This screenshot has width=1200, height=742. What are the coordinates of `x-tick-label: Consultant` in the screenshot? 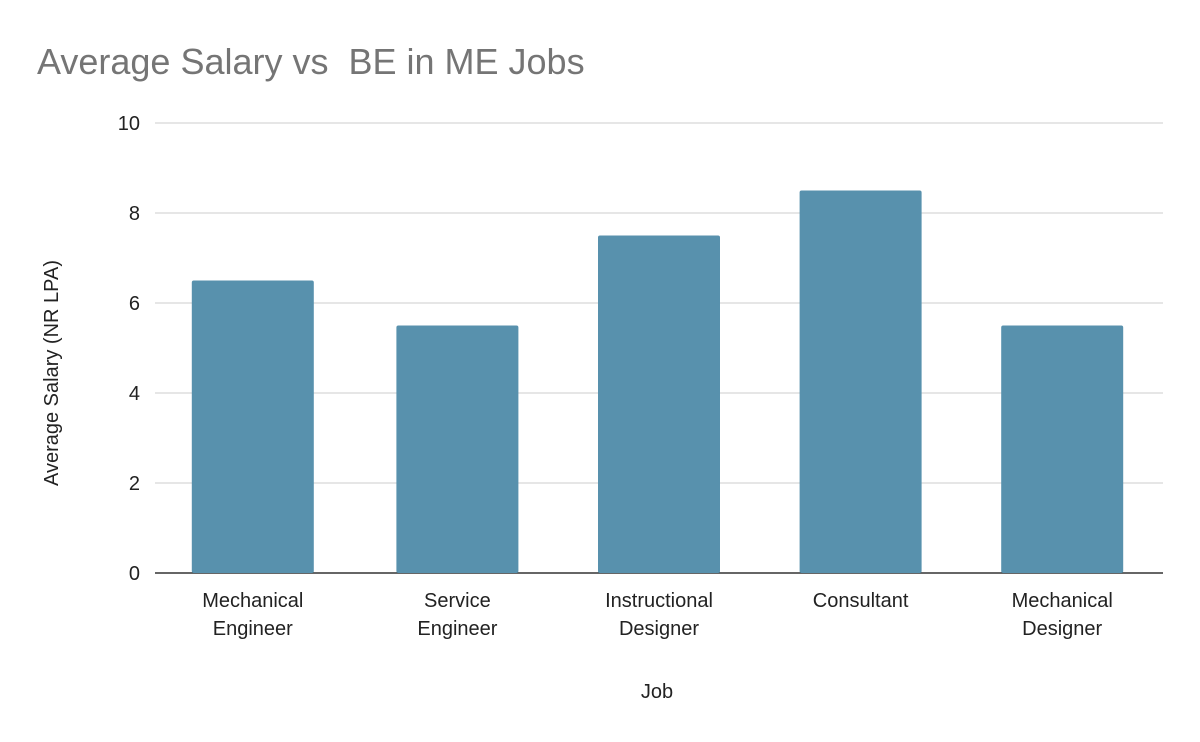 It's located at (861, 601).